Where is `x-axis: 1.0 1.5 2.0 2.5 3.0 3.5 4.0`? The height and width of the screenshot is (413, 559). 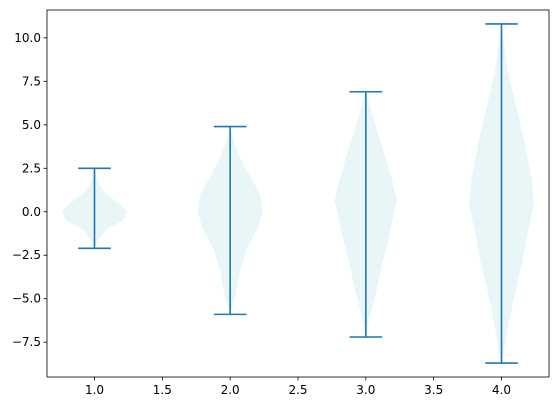
x-axis: 1.0 1.5 2.0 2.5 3.0 3.5 4.0 is located at coordinates (298, 387).